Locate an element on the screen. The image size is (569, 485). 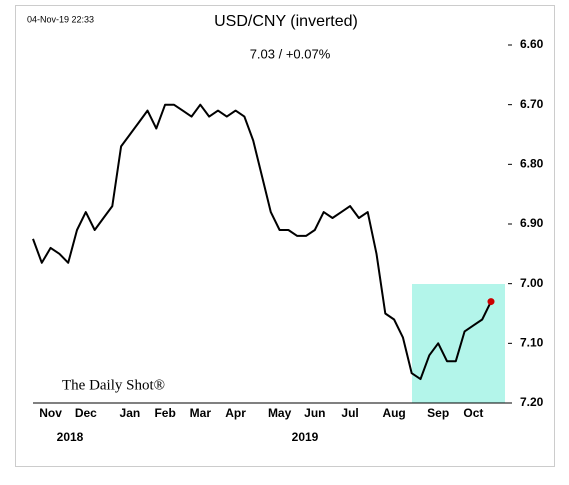
y-tick-label: 7.20 is located at coordinates (532, 402).